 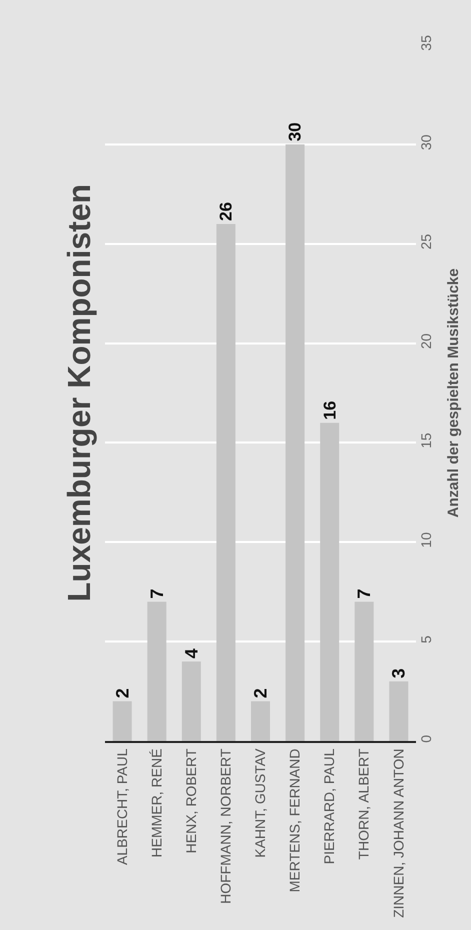 What do you see at coordinates (426, 738) in the screenshot?
I see `y-tick-label: 0` at bounding box center [426, 738].